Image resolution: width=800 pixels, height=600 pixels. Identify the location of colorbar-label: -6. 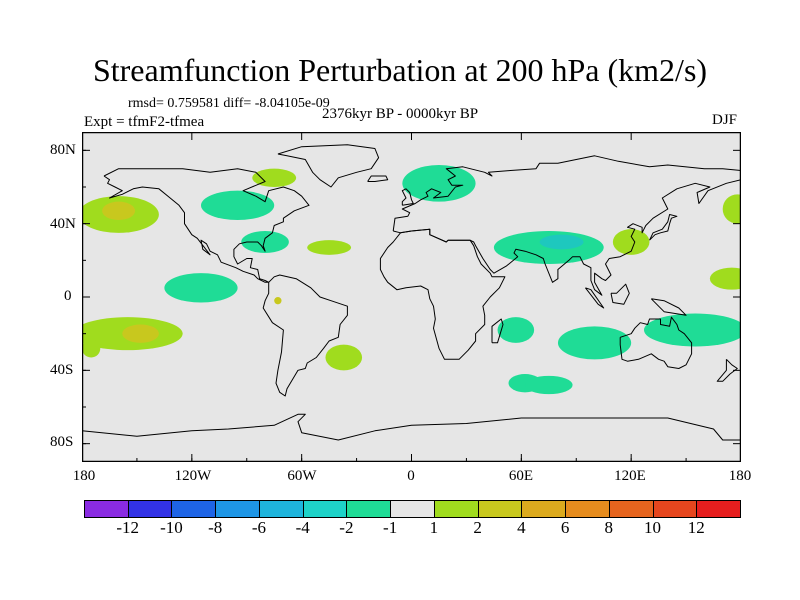
(259, 527).